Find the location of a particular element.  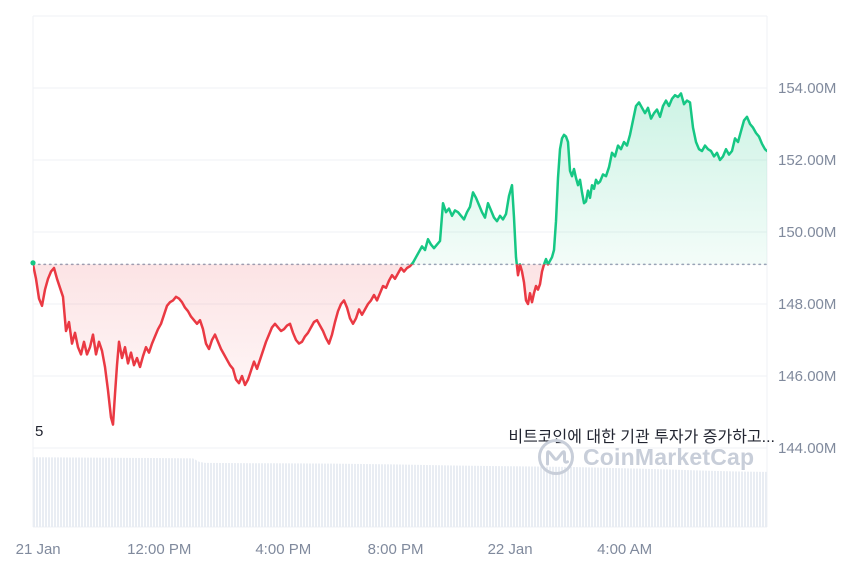

y-axis-label: 152.00M is located at coordinates (807, 160).